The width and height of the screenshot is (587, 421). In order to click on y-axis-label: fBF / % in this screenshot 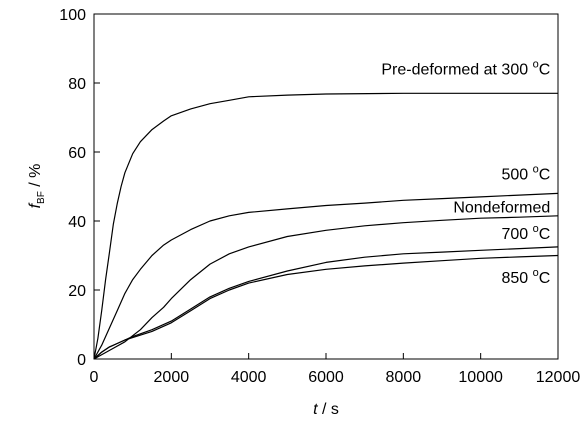, I will do `click(37, 186)`.